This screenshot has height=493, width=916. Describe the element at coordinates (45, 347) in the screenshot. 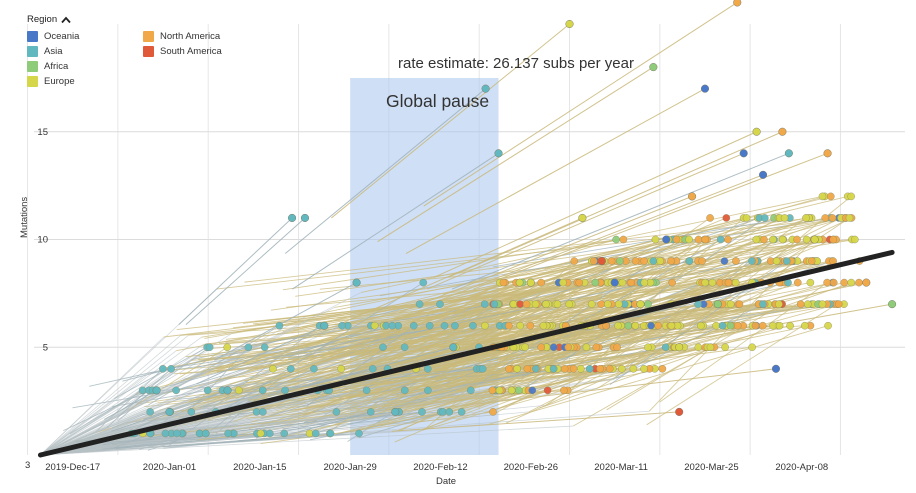

I see `y-tick-label: 5` at that location.